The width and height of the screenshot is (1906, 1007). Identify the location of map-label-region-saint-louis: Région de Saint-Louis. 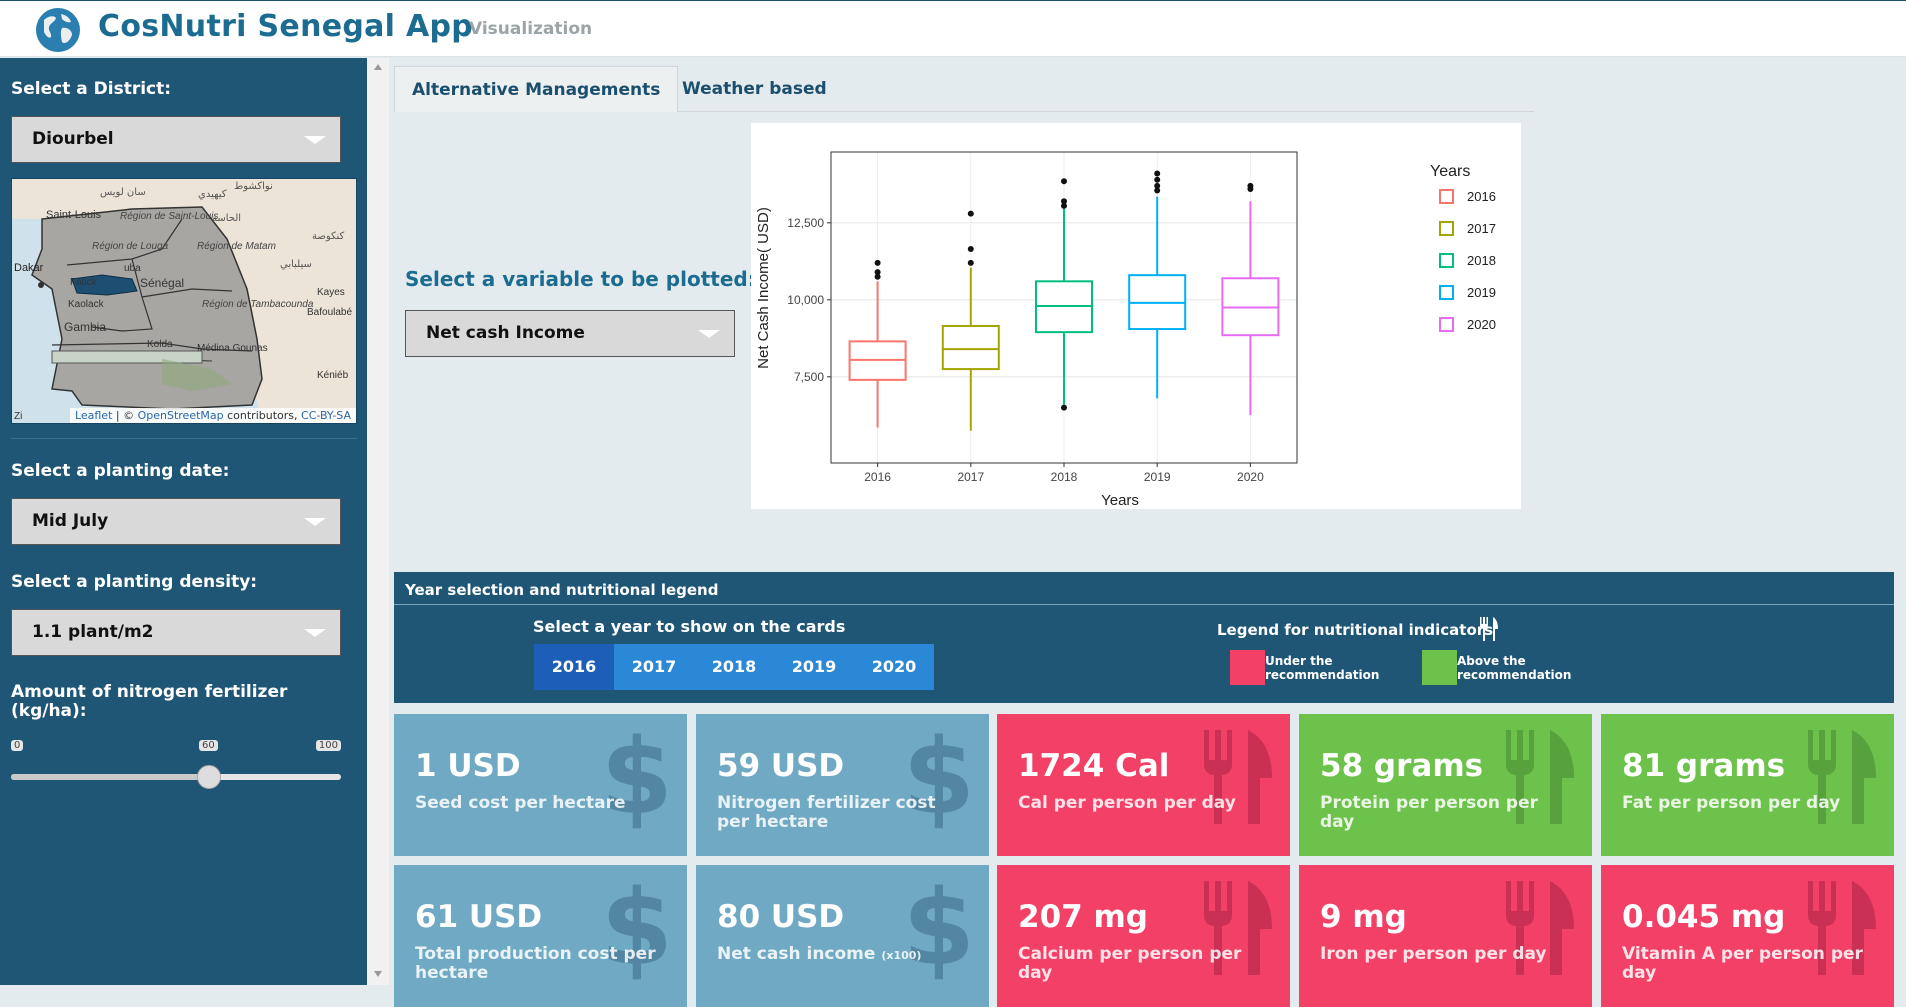
(169, 216).